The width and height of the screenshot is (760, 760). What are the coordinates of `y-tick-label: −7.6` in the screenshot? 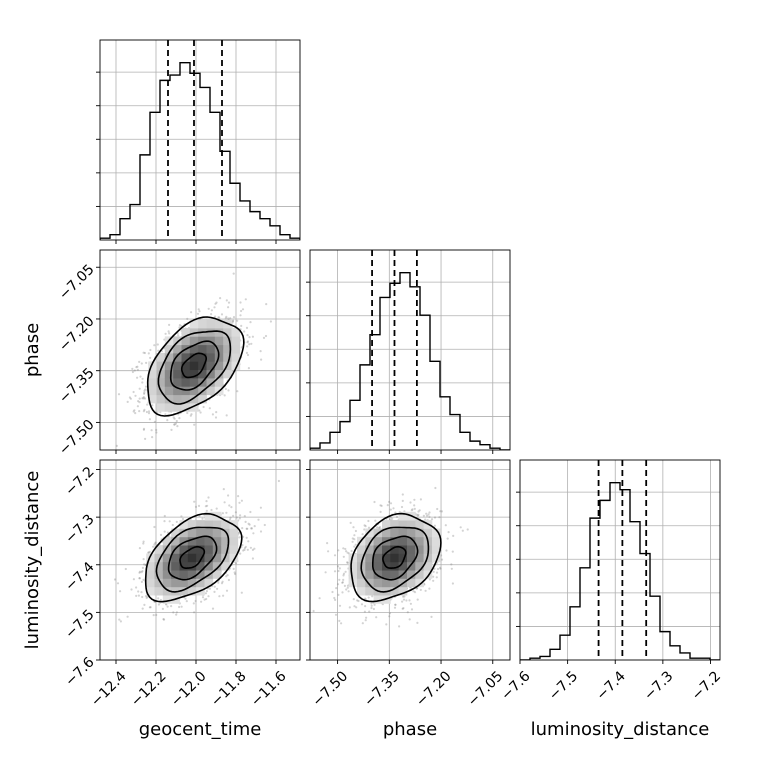 It's located at (79, 671).